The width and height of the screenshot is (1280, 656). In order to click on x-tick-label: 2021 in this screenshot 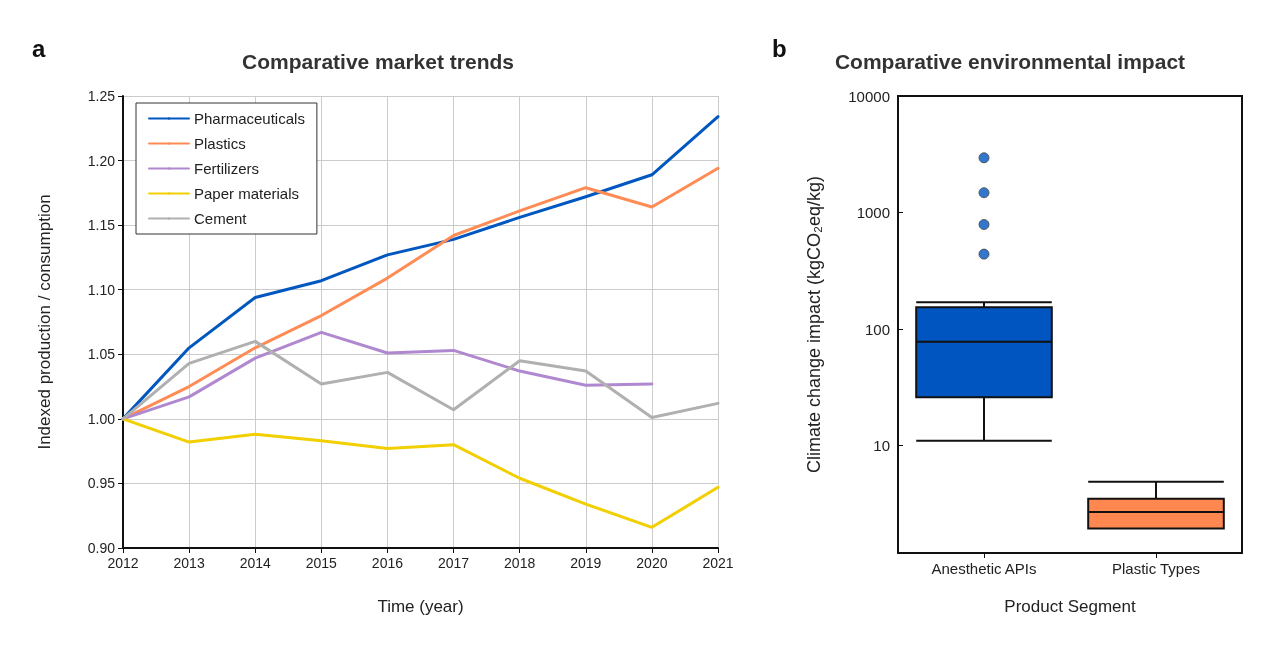, I will do `click(718, 563)`.